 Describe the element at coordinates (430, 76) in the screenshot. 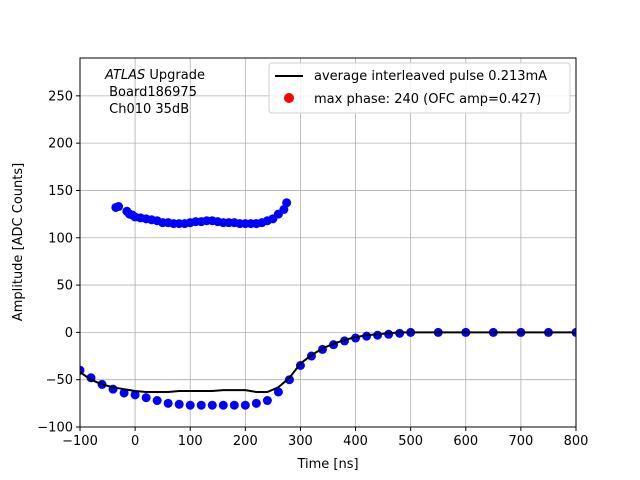

I see `legend-average-label: average interleaved pulse 0.213mA` at that location.